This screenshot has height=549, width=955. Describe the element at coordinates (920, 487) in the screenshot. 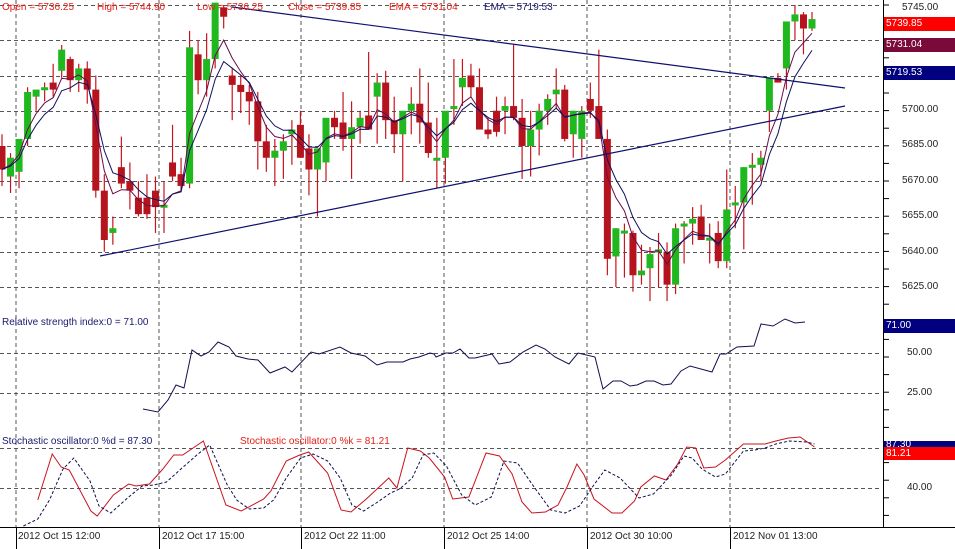

I see `stoch-tick: 40.00` at that location.